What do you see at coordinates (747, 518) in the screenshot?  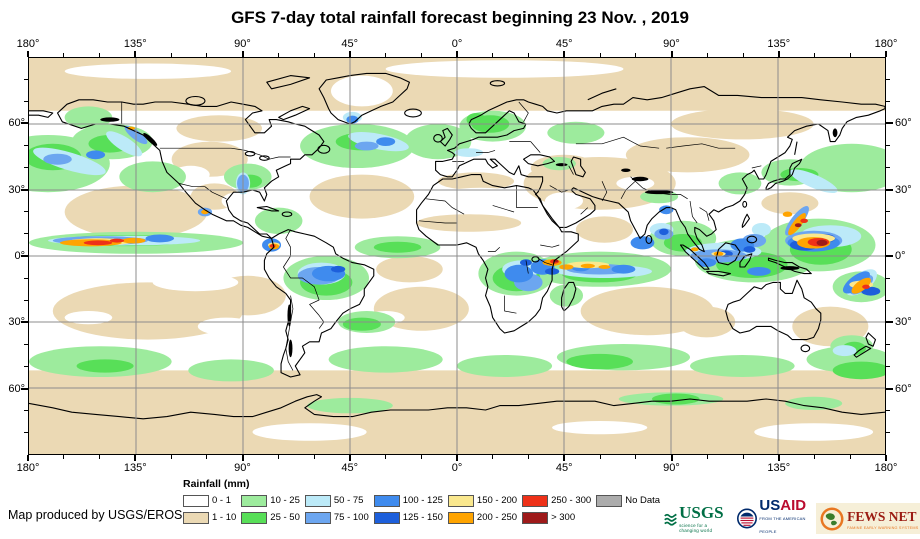 I see `usaid-seal-icon` at bounding box center [747, 518].